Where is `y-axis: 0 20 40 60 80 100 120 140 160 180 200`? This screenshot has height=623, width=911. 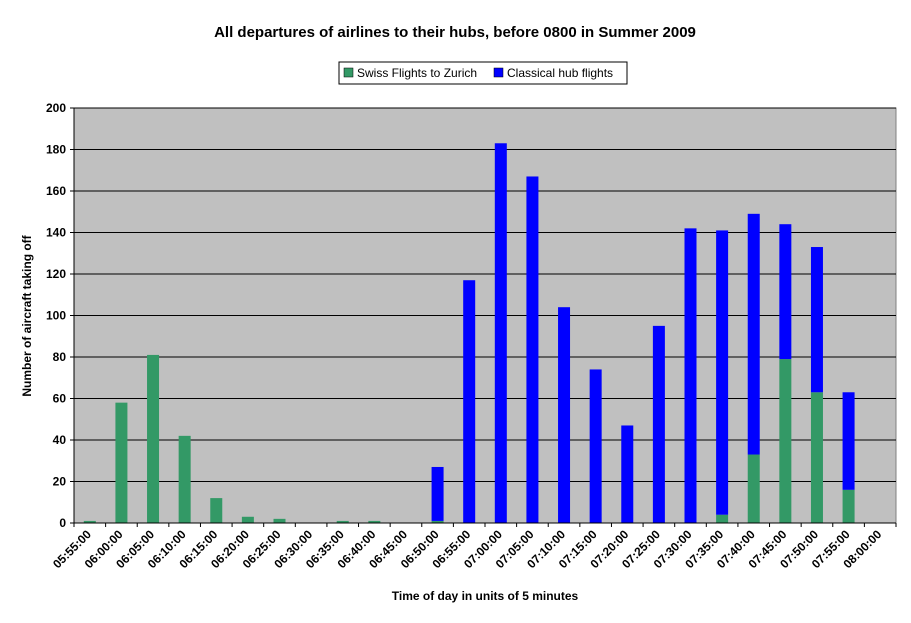
y-axis: 0 20 40 60 80 100 120 140 160 180 200 is located at coordinates (60, 315).